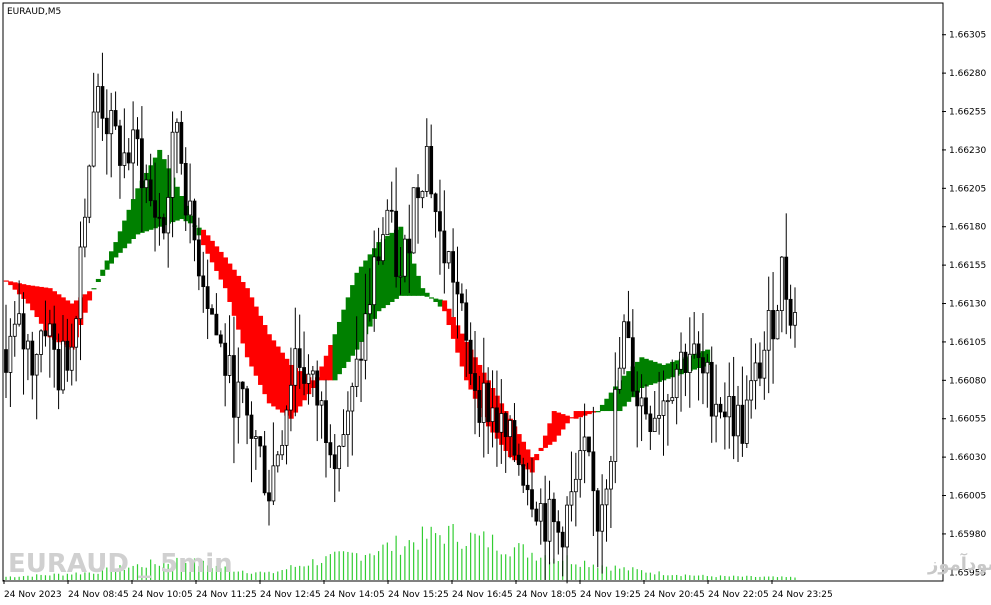  What do you see at coordinates (967, 343) in the screenshot?
I see `y-tick-label: 1.66105` at bounding box center [967, 343].